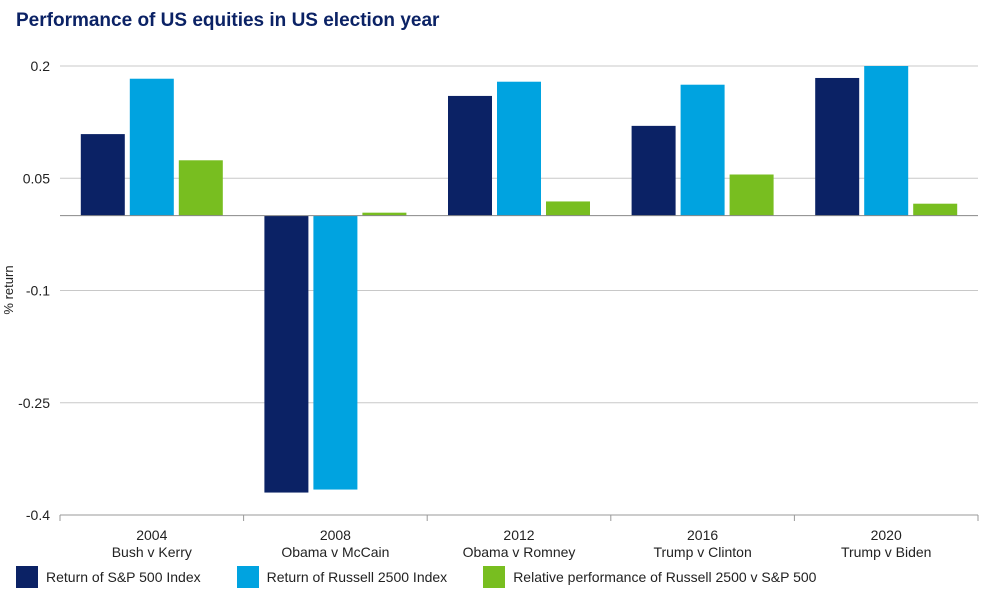 This screenshot has width=1000, height=600. I want to click on legend-item-series-2: Return of Russell 2500 Index, so click(342, 577).